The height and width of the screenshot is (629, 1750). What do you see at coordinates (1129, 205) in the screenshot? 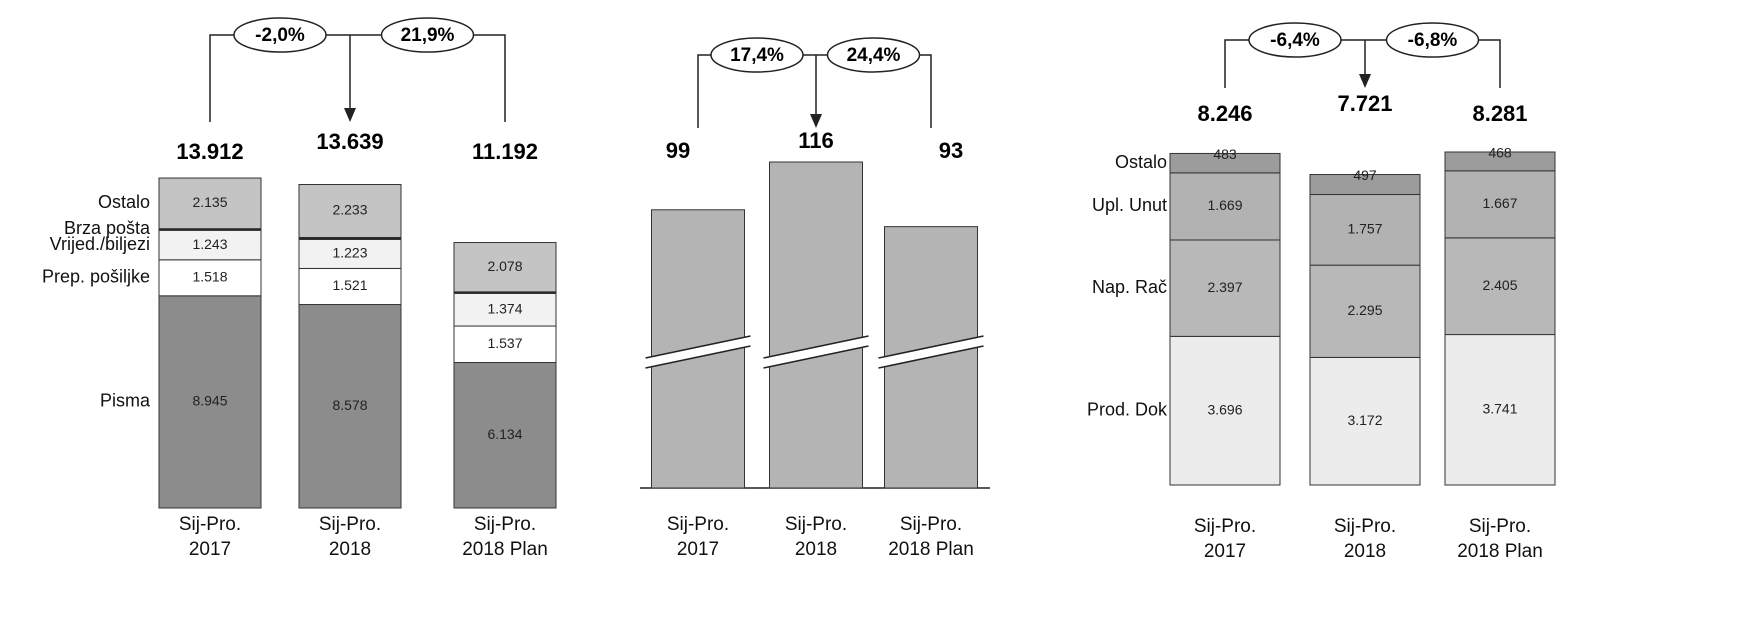
I see `series-label: Upl. Unut` at bounding box center [1129, 205].